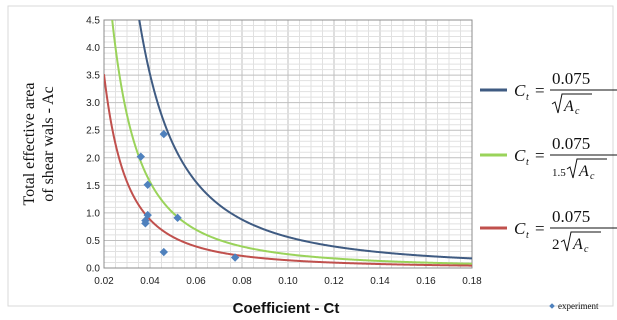 This screenshot has height=320, width=617. Describe the element at coordinates (150, 281) in the screenshot. I see `x-tick-label: 0.04` at that location.